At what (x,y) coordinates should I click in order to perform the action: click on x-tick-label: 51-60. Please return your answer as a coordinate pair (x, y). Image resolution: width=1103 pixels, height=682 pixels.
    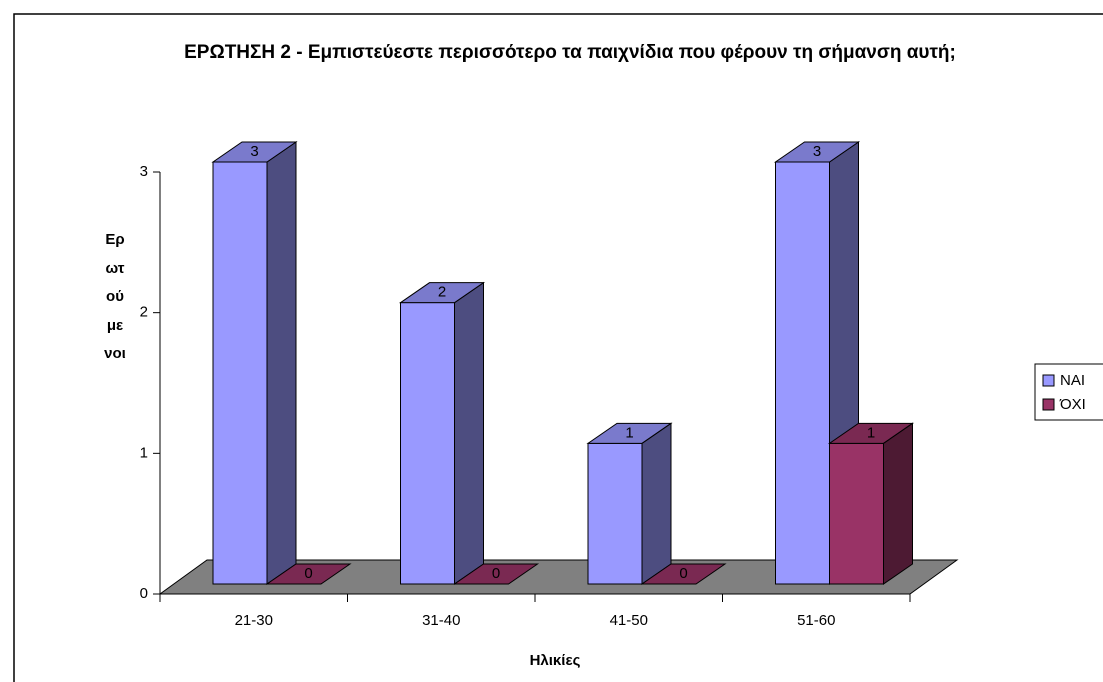
    Looking at the image, I should click on (816, 620).